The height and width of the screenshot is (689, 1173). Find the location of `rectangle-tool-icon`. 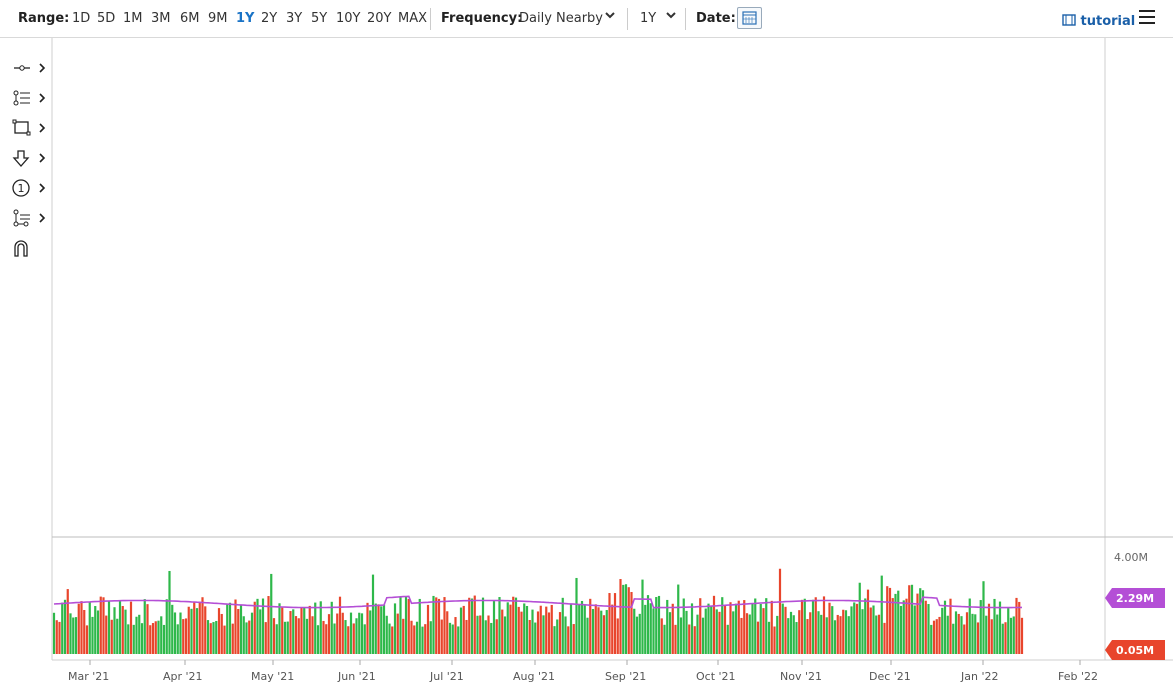

rectangle-tool-icon is located at coordinates (30, 128).